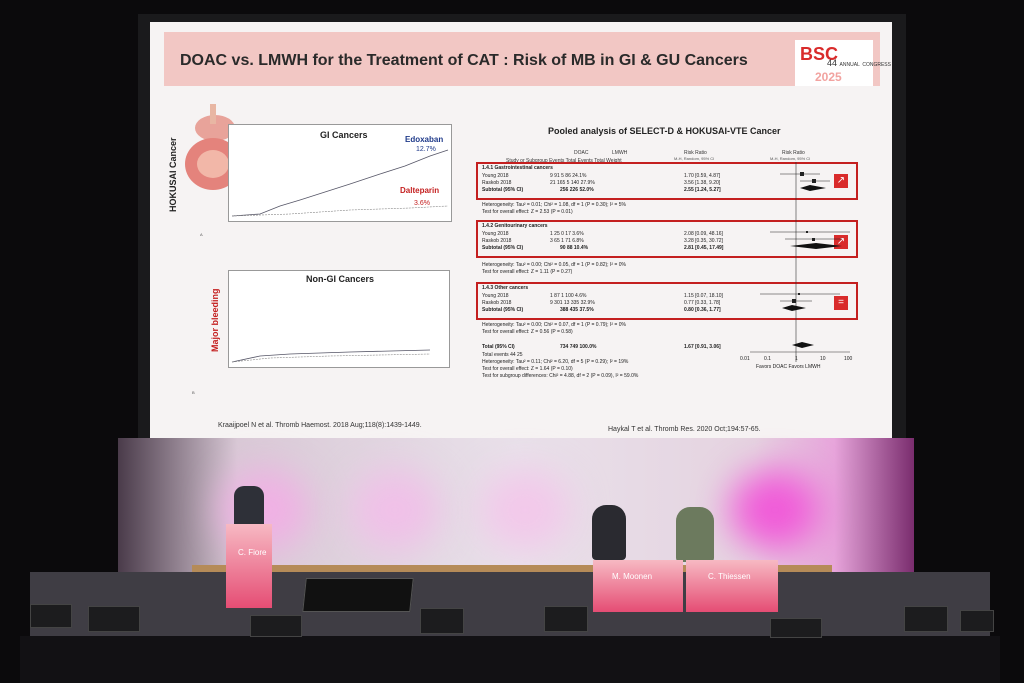  I want to click on total-vals: 734 749 100.0%, so click(578, 347).